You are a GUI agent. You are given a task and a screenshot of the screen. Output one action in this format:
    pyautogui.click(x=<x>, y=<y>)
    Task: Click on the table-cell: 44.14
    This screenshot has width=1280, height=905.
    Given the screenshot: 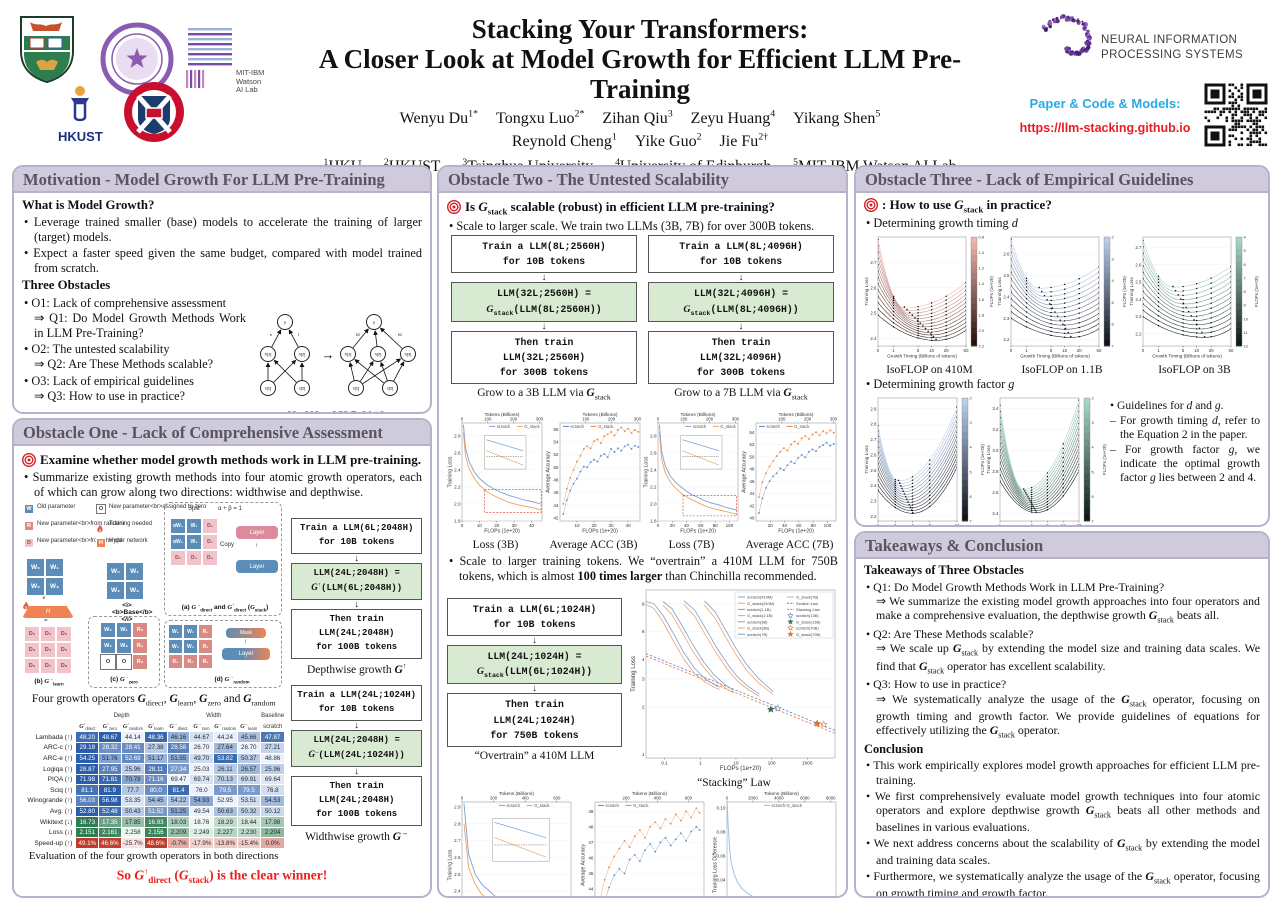 What is the action you would take?
    pyautogui.click(x=133, y=737)
    